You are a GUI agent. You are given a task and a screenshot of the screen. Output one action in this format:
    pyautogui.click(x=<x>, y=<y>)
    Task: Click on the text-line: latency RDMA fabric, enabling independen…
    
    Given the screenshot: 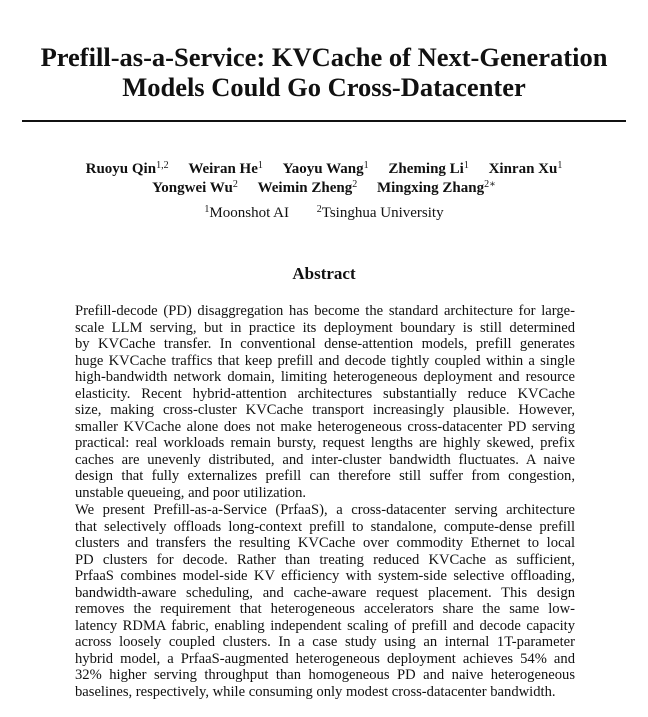 What is the action you would take?
    pyautogui.click(x=325, y=625)
    